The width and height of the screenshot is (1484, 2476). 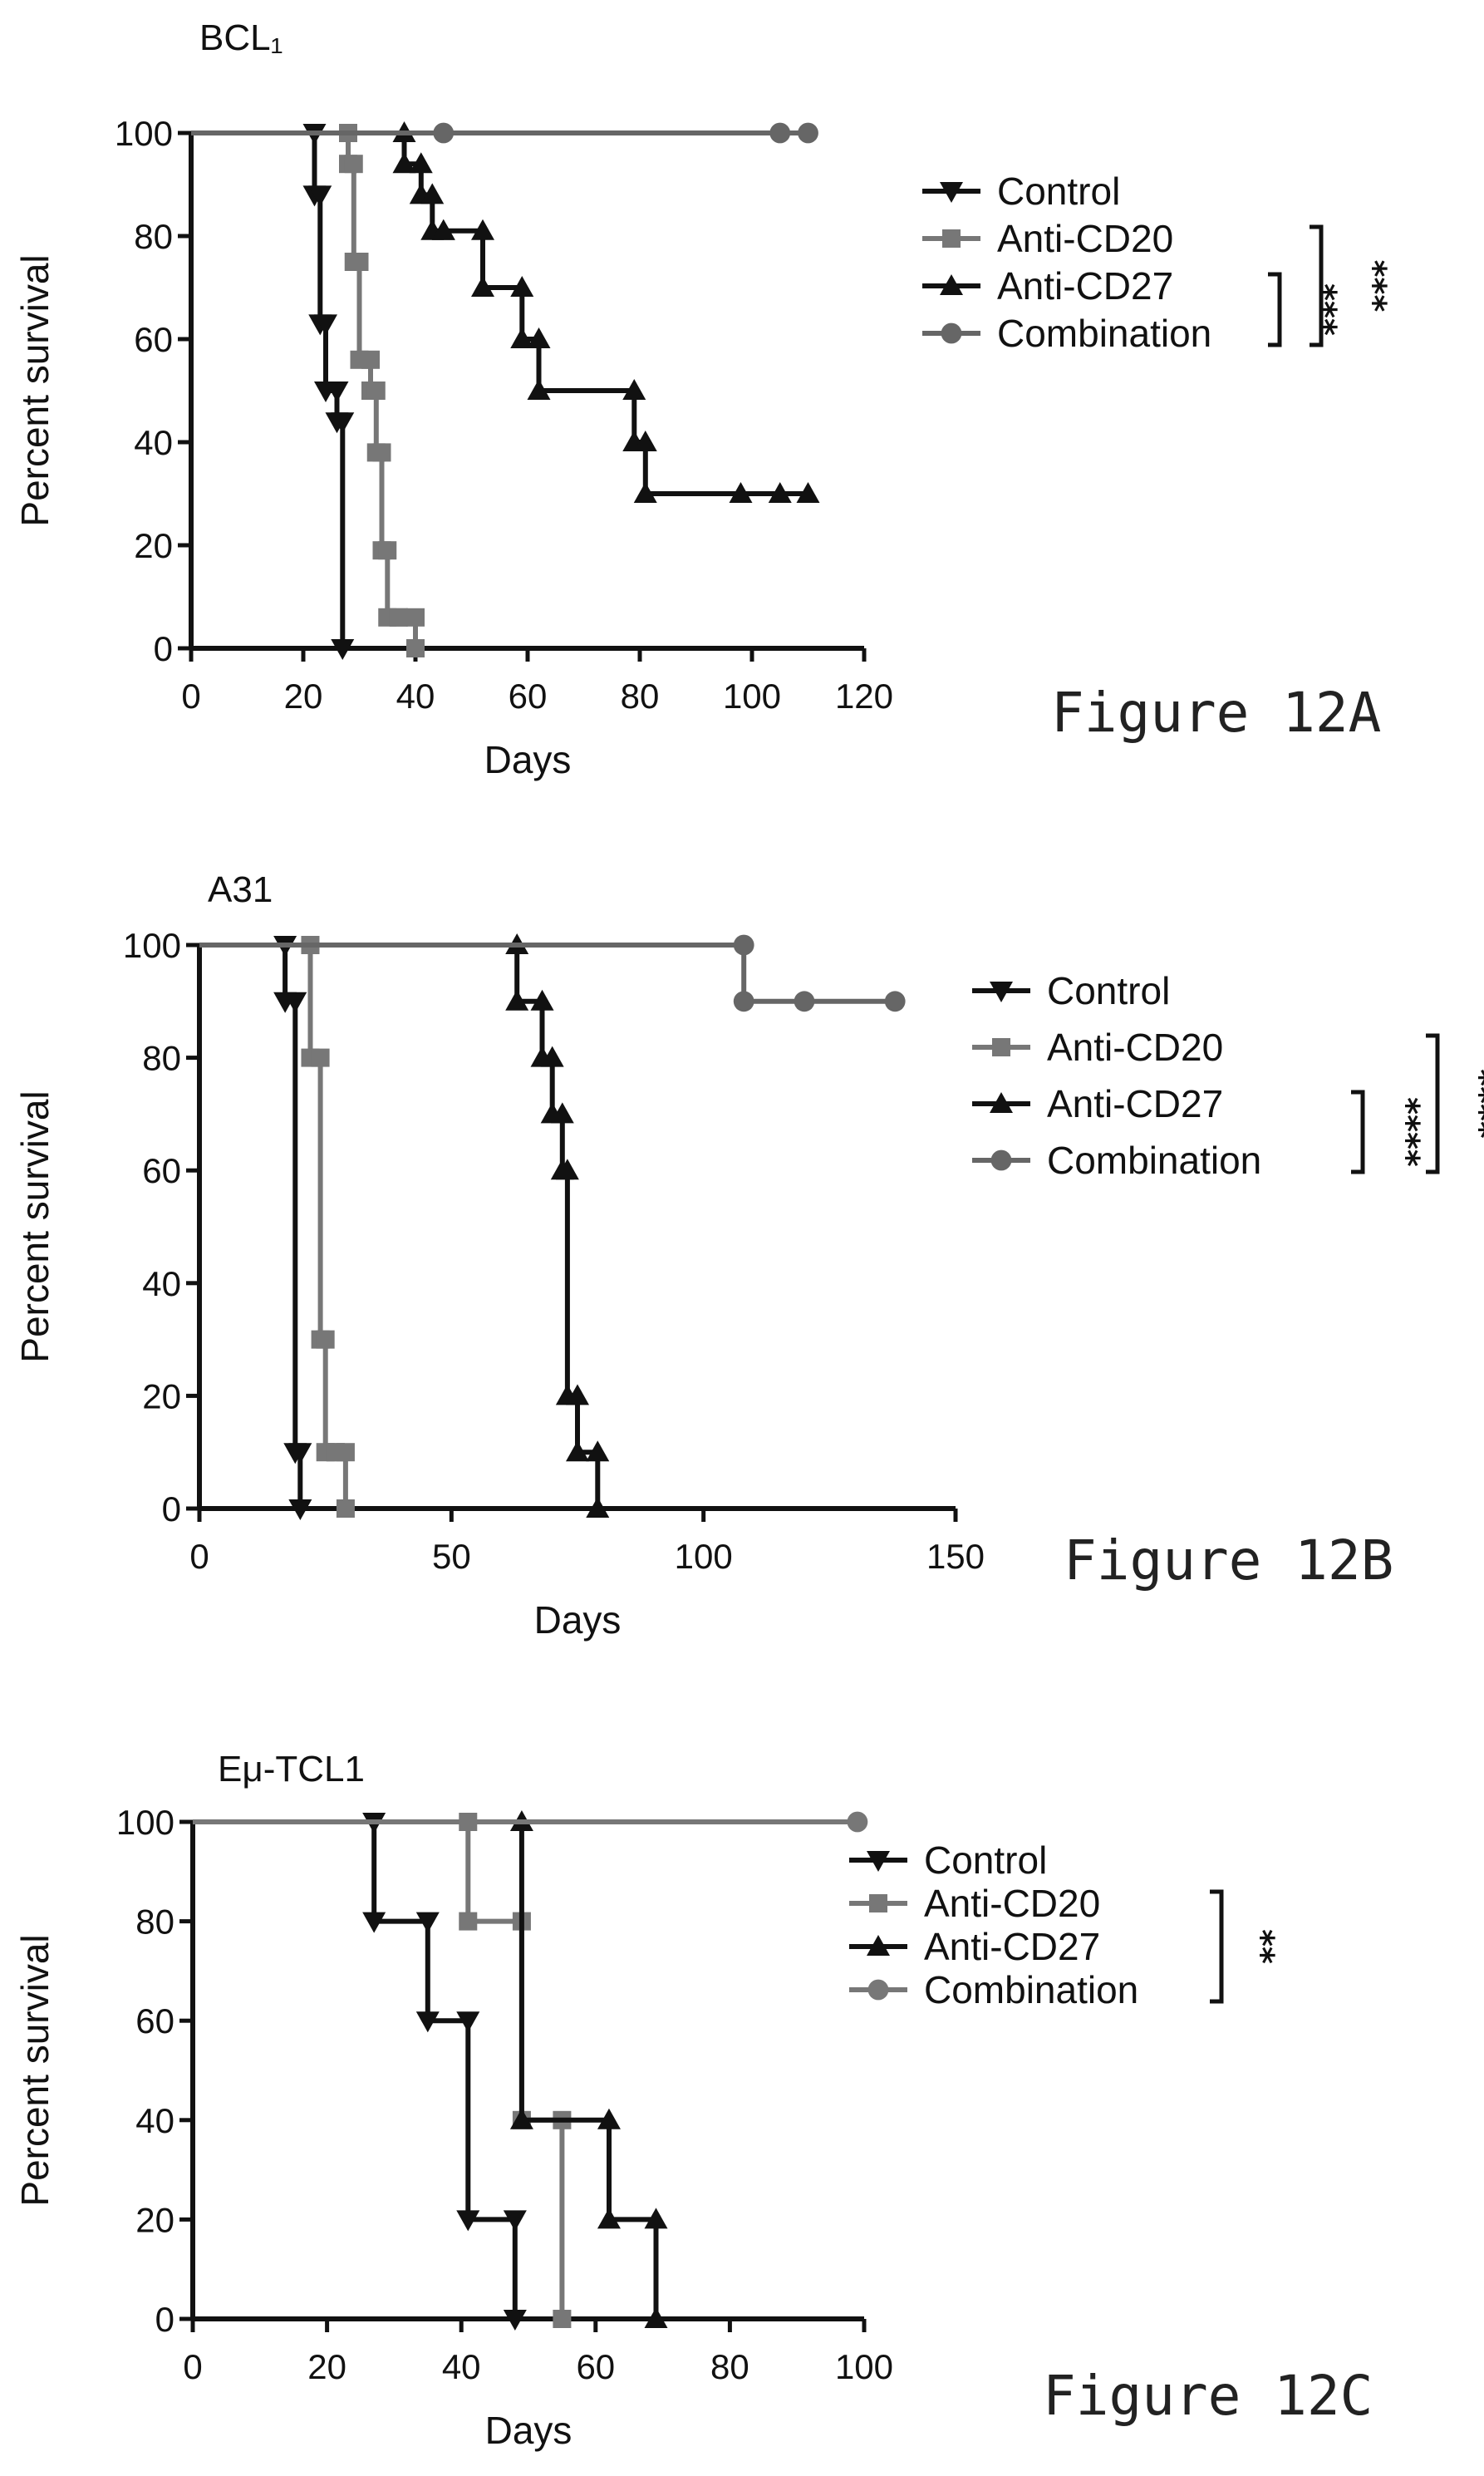 I want to click on y-tick-label: 40, so click(x=161, y=1283).